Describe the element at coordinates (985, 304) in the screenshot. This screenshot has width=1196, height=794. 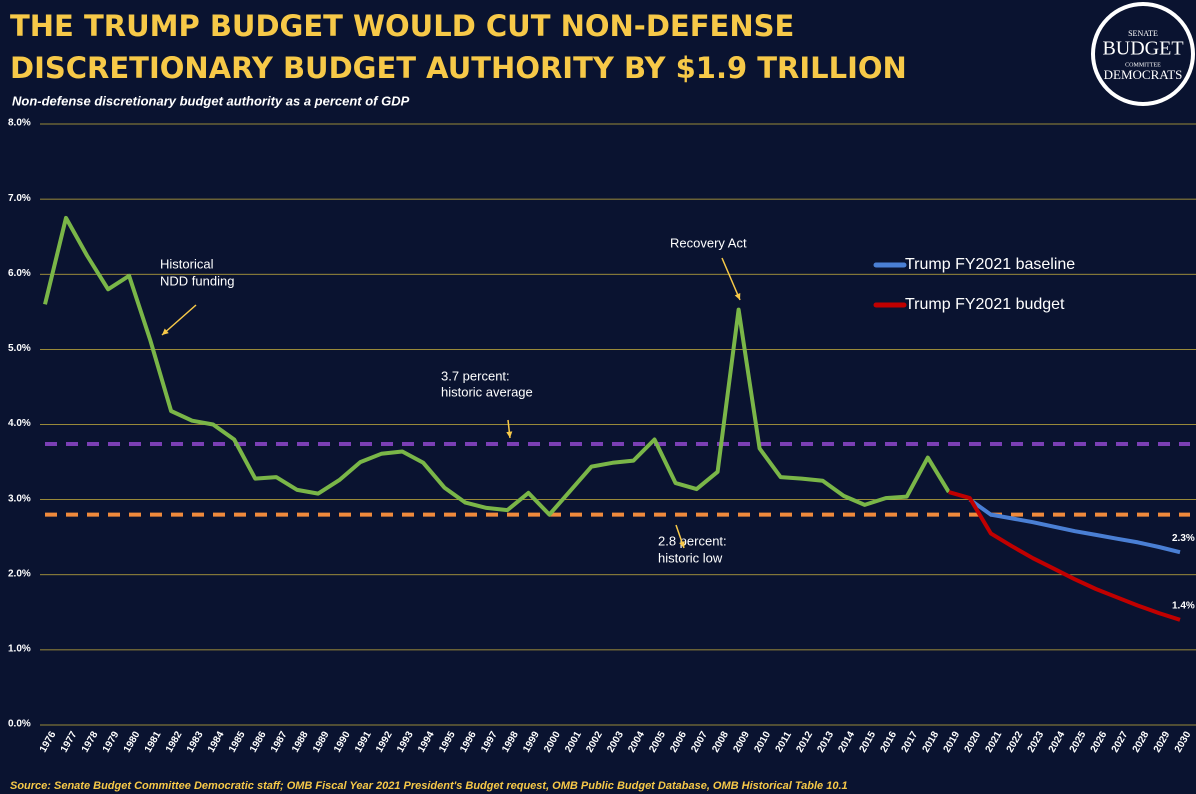
I see `legend-label: Trump FY2021 budget` at that location.